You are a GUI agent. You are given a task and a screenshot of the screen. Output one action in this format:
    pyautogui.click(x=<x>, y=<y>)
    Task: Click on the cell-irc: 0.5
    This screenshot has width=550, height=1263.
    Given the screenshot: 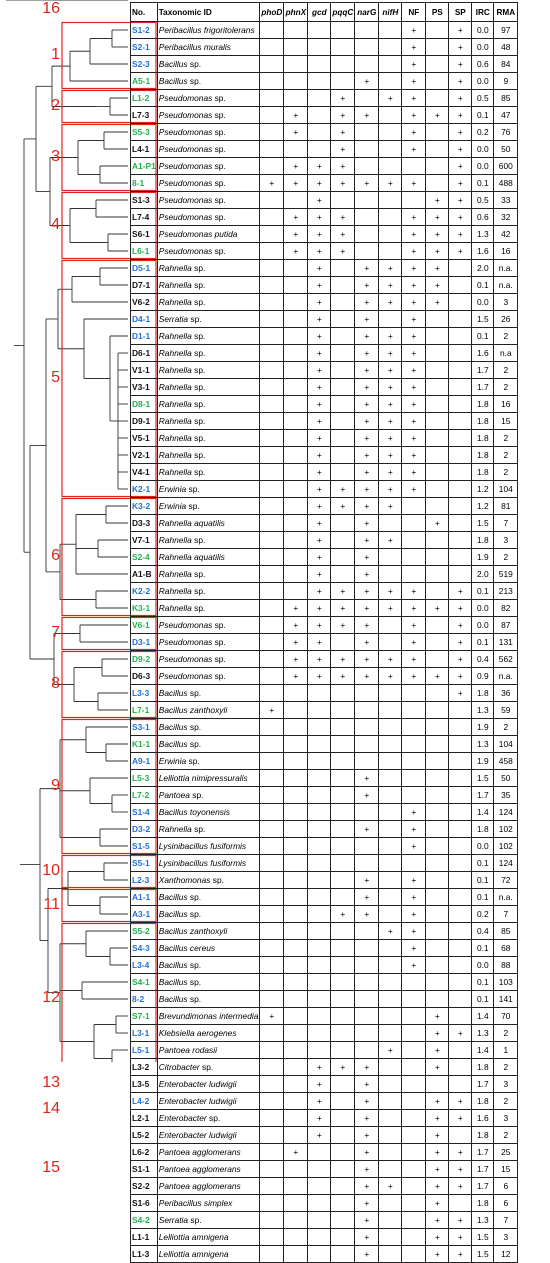 What is the action you would take?
    pyautogui.click(x=483, y=200)
    